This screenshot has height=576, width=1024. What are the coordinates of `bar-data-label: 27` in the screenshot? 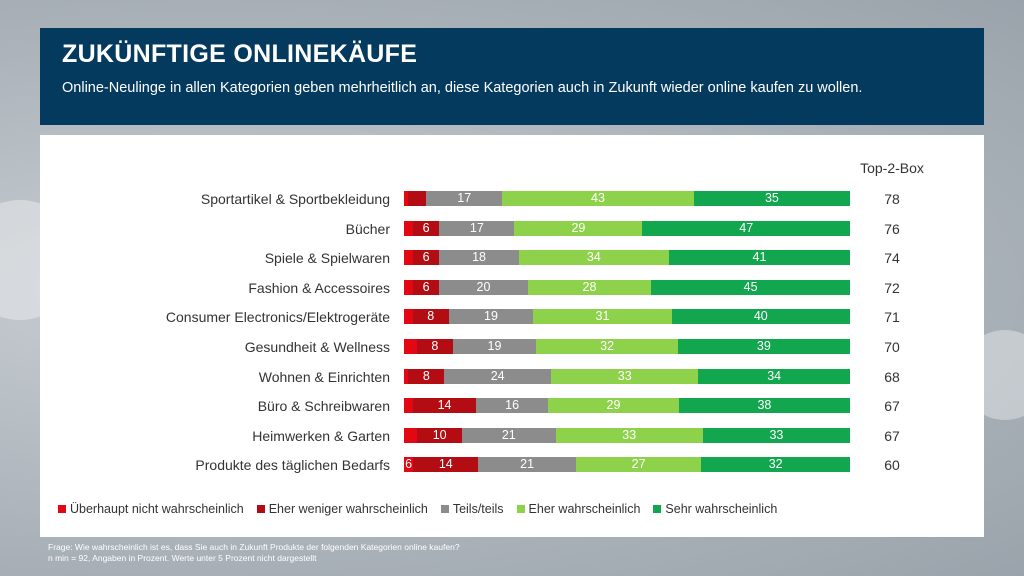 It's located at (638, 464).